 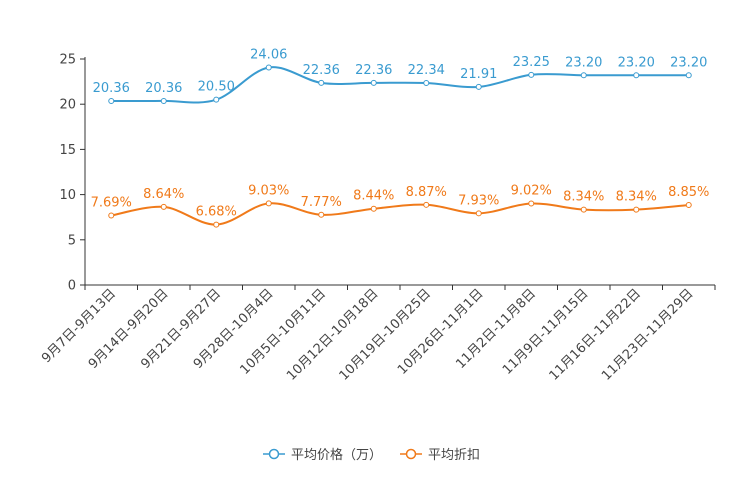 What do you see at coordinates (67, 150) in the screenshot?
I see `y-tick-label: 15` at bounding box center [67, 150].